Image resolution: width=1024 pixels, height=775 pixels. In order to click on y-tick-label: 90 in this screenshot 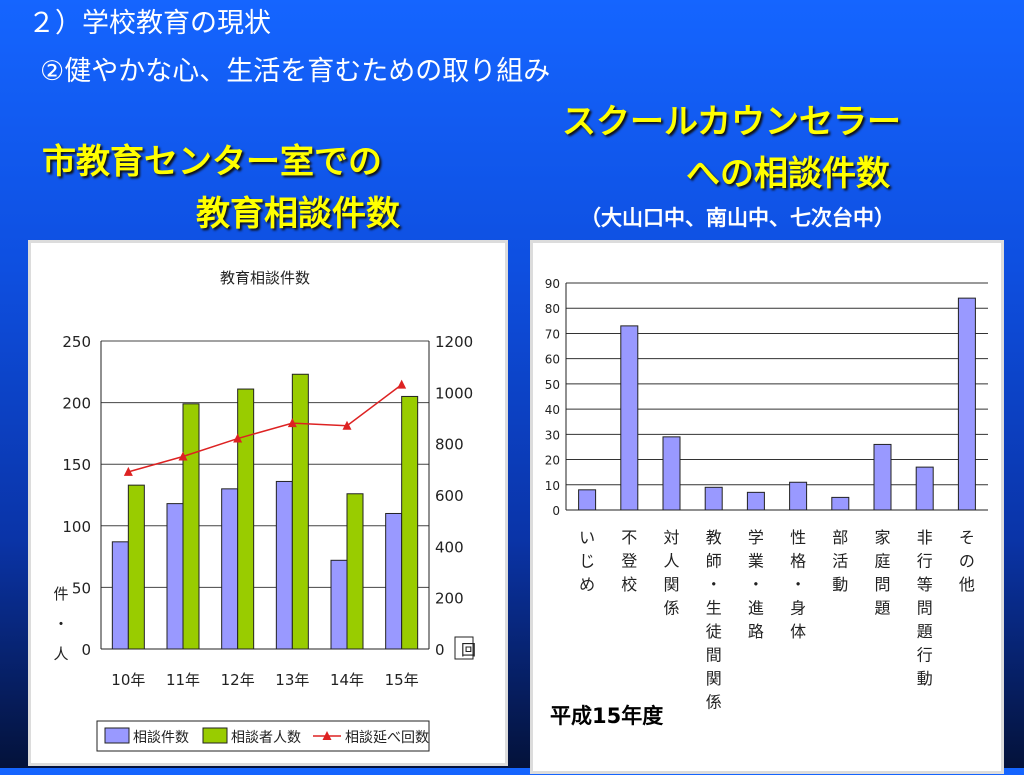, I will do `click(552, 284)`.